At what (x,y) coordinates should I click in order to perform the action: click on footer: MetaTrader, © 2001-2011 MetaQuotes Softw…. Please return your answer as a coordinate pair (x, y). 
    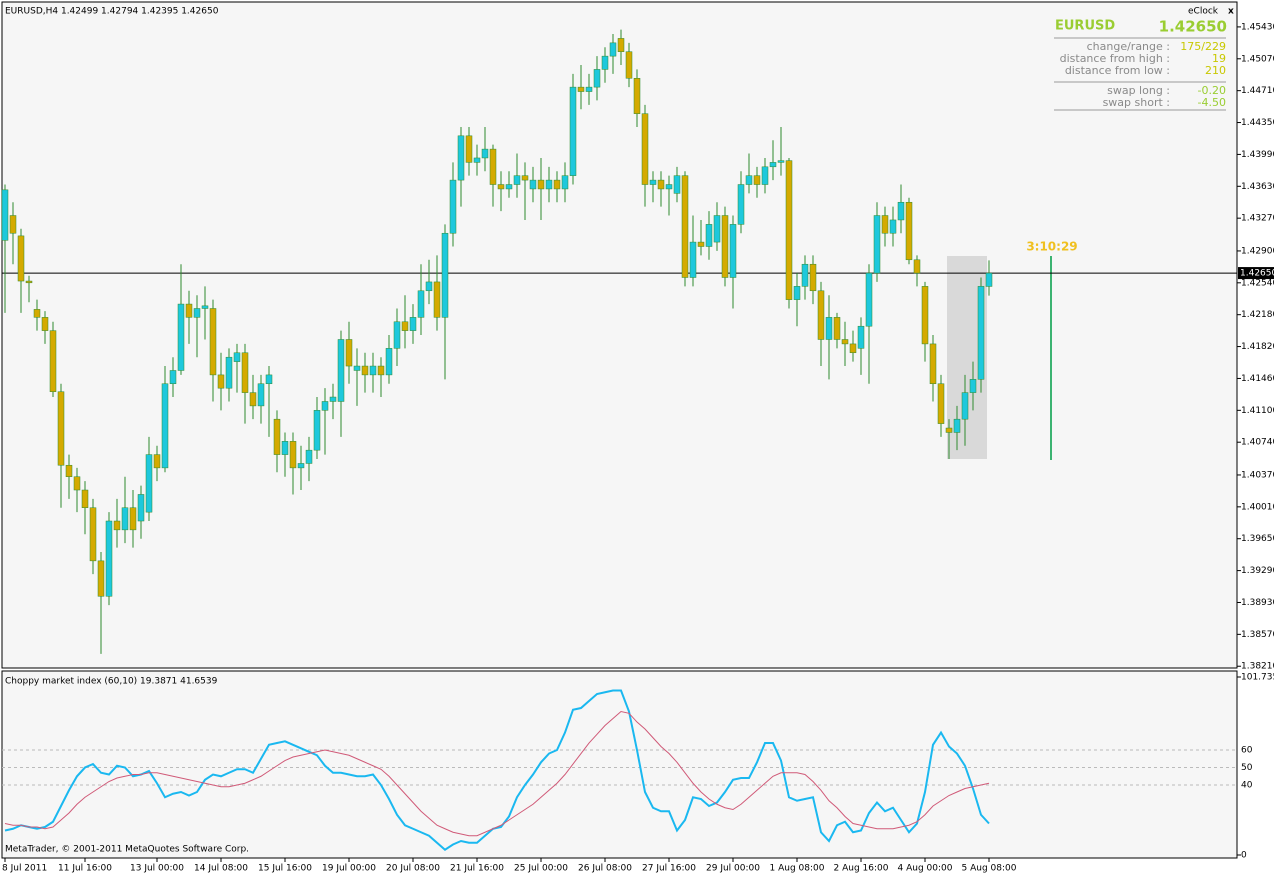
    Looking at the image, I should click on (127, 850).